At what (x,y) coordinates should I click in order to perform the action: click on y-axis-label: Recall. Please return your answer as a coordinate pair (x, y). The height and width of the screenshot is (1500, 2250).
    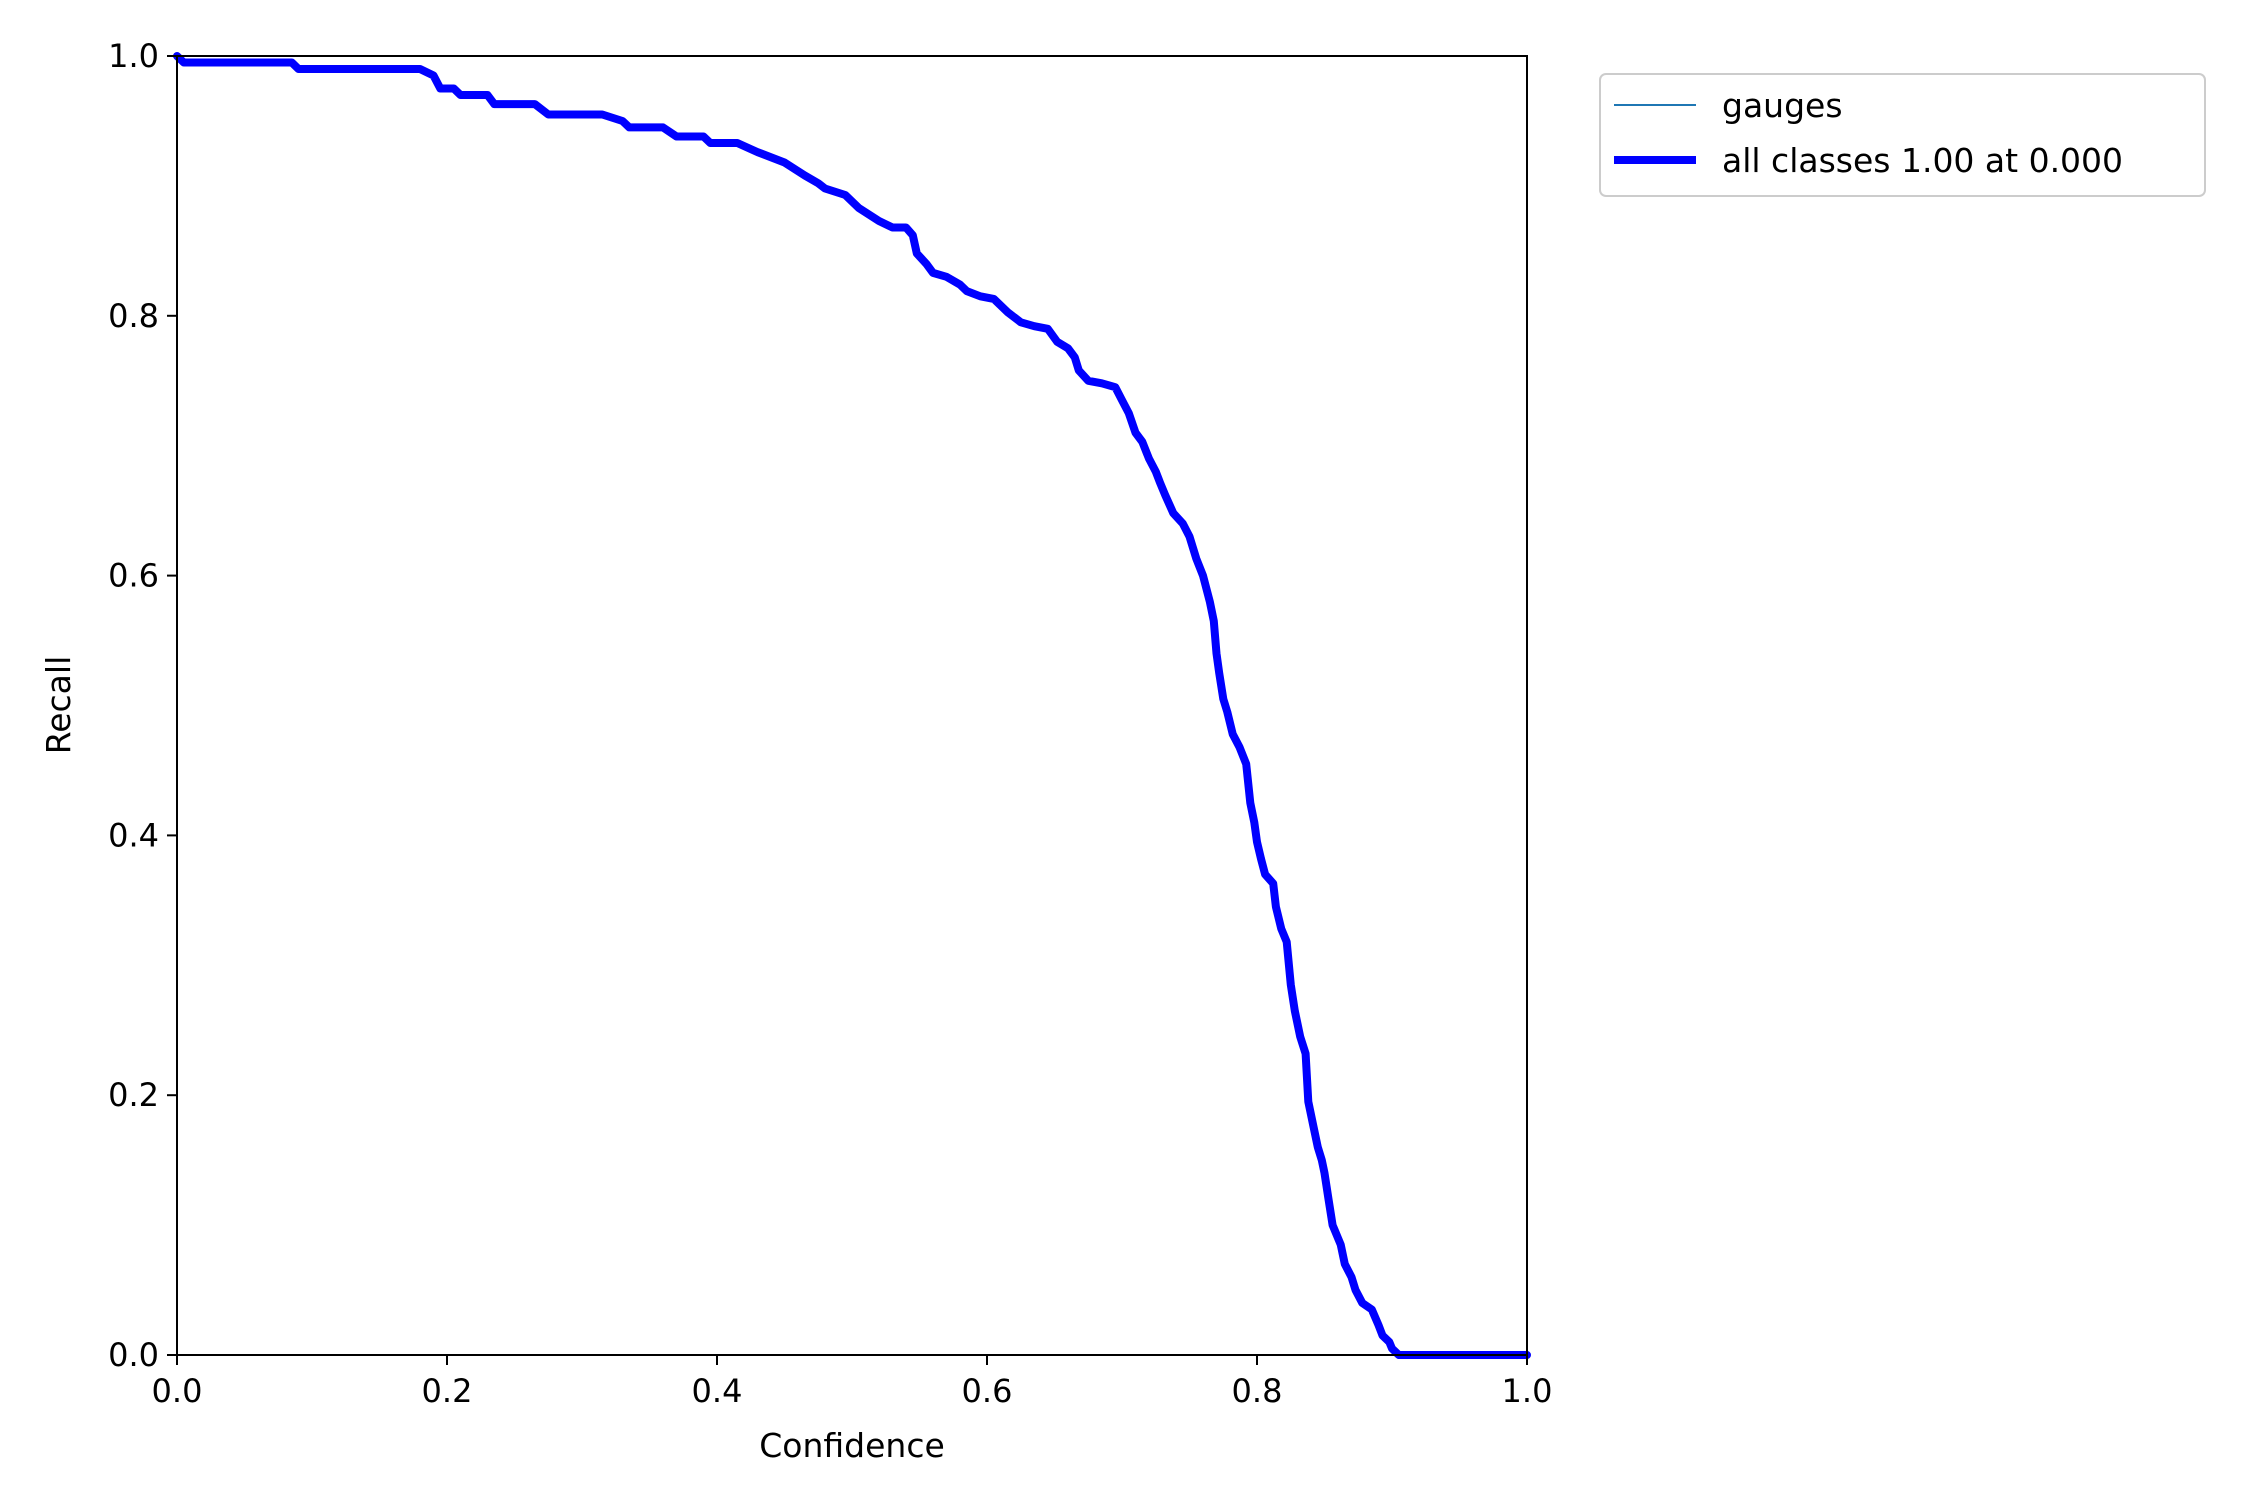
    Looking at the image, I should click on (58, 705).